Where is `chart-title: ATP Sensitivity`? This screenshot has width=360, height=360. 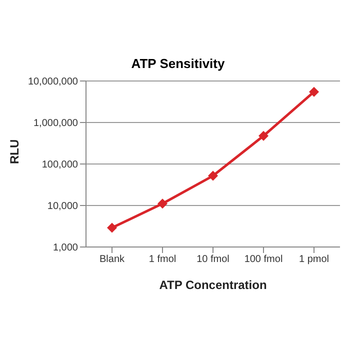 chart-title: ATP Sensitivity is located at coordinates (178, 63).